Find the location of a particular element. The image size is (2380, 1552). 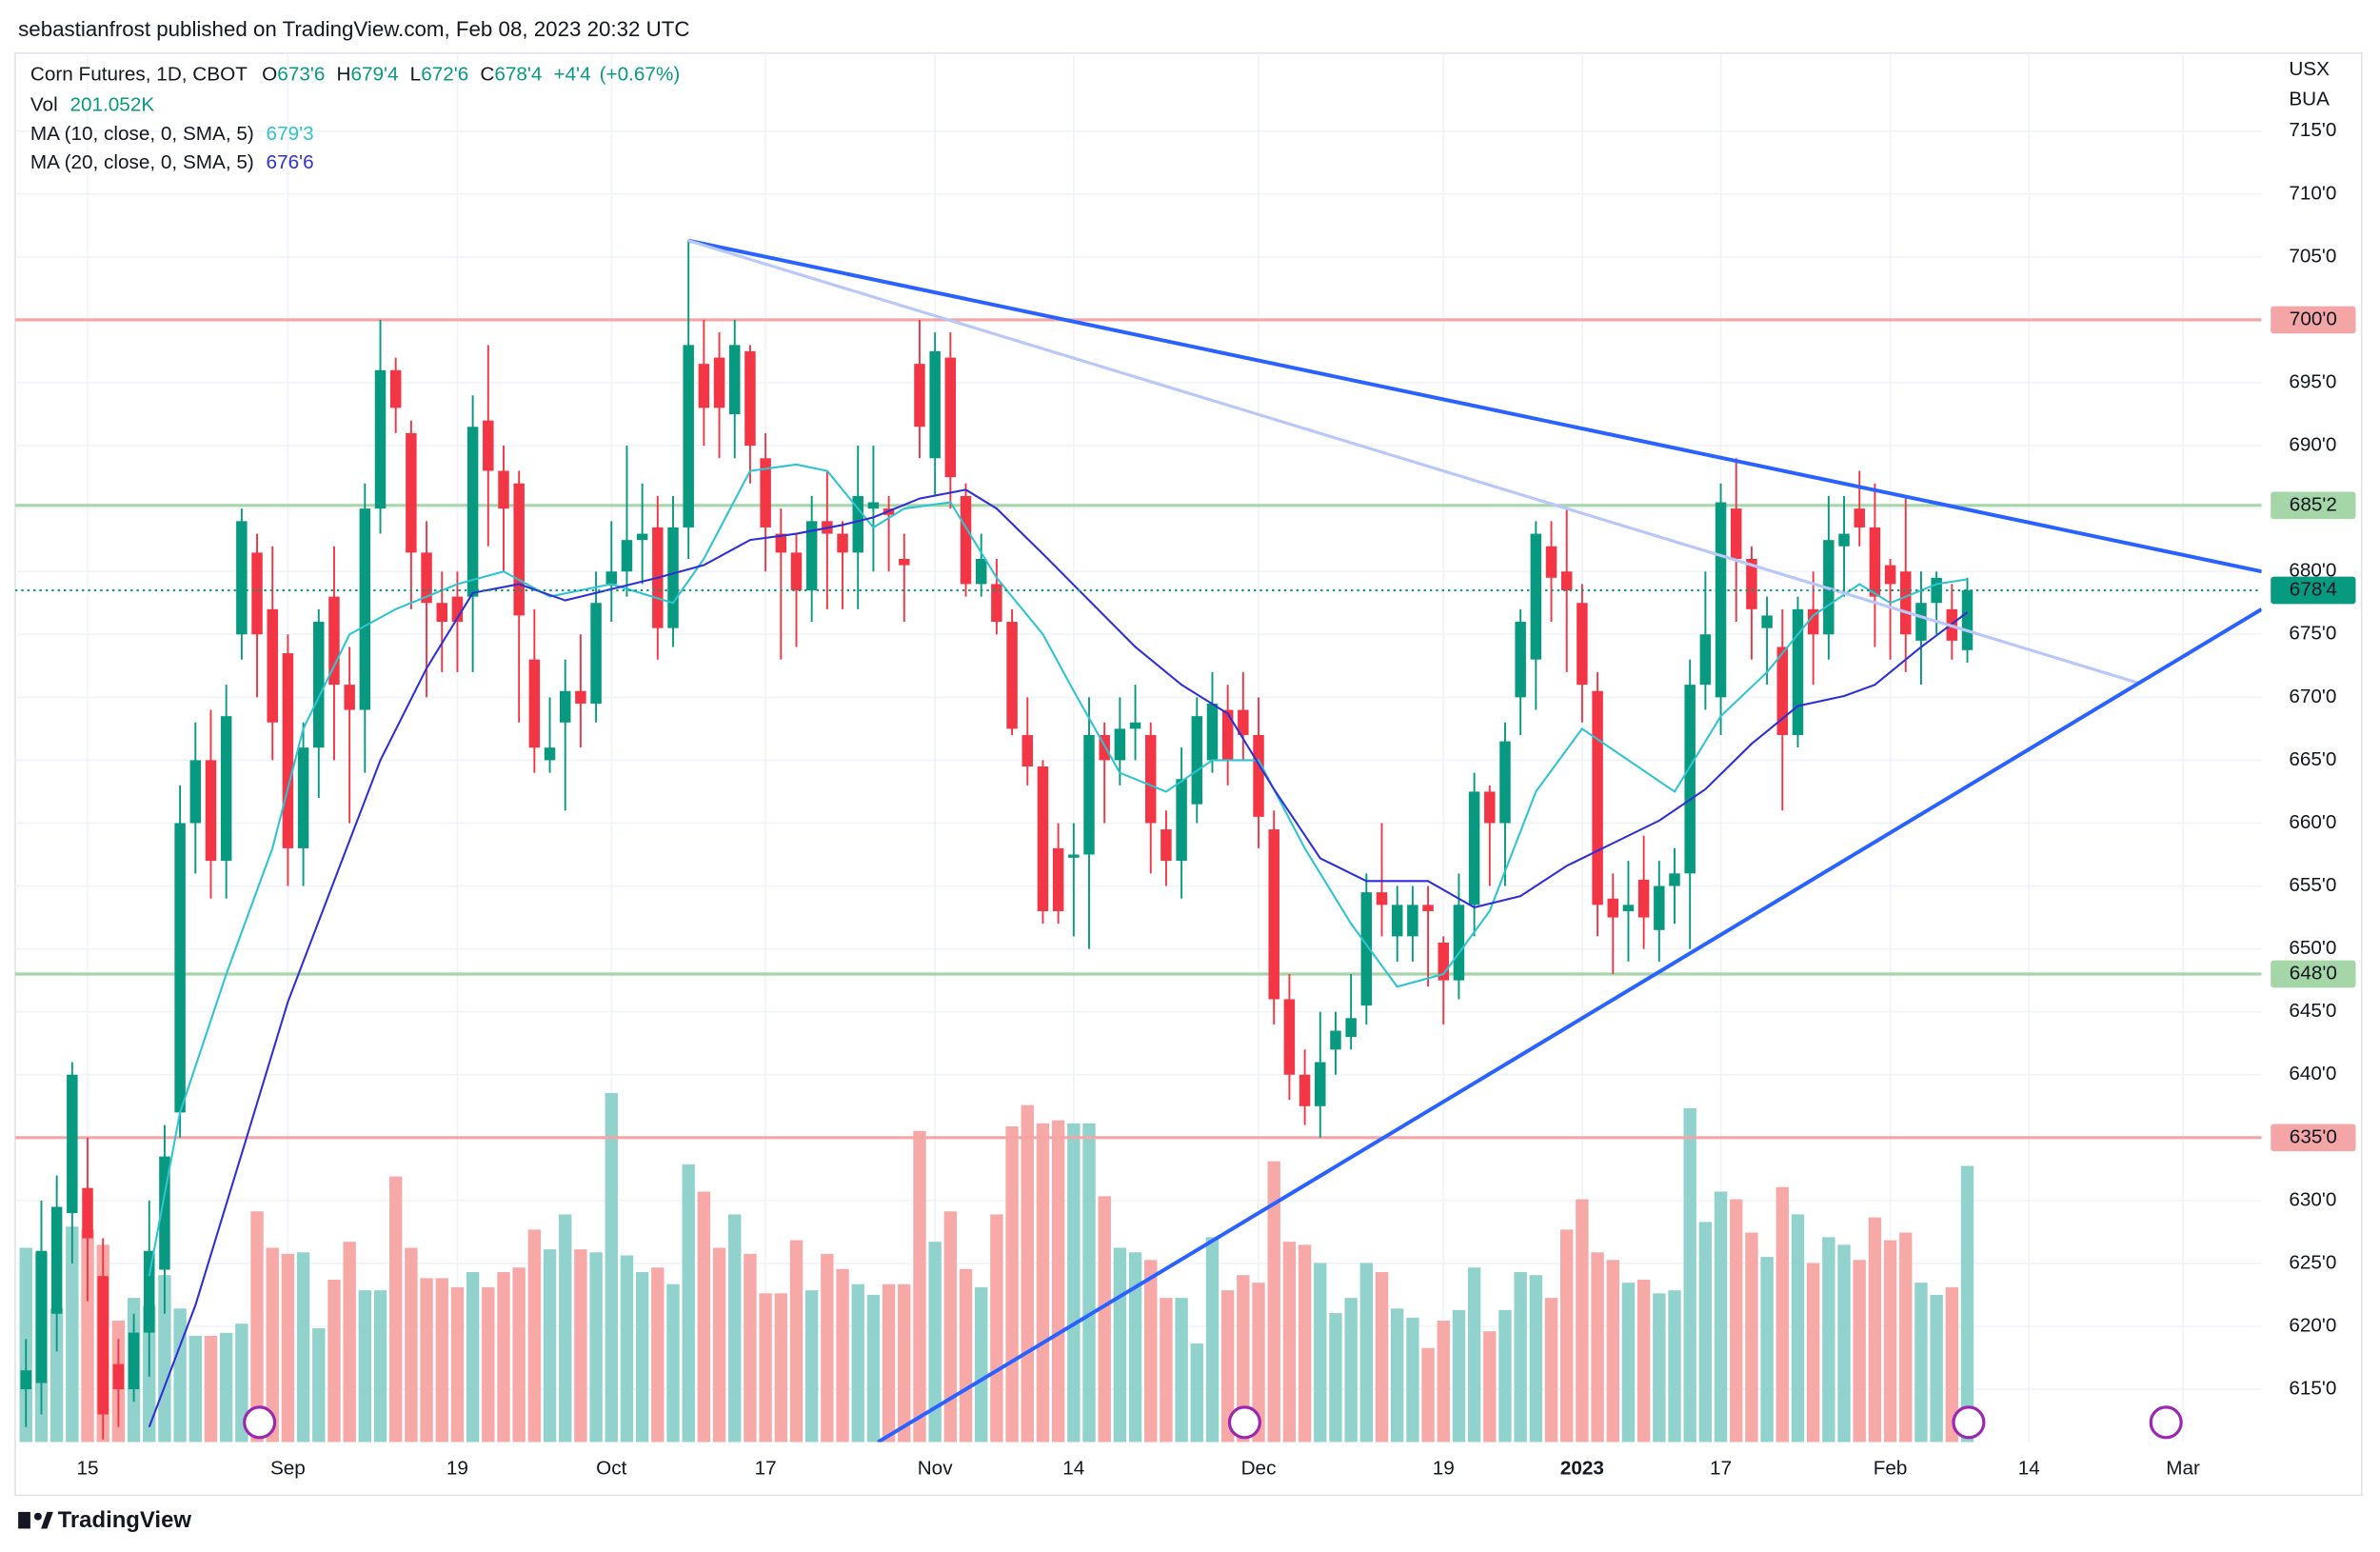

x-tick-label: 15 is located at coordinates (87, 1469).